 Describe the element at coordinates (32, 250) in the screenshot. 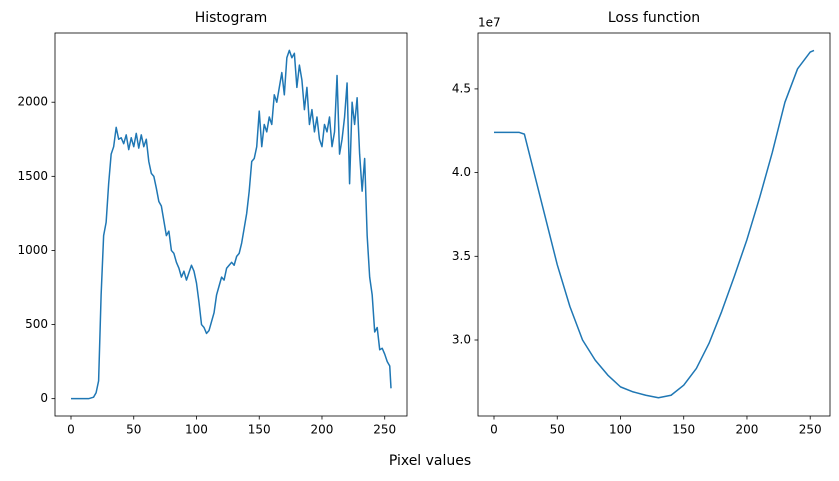

I see `y-tick-label: 1000` at that location.